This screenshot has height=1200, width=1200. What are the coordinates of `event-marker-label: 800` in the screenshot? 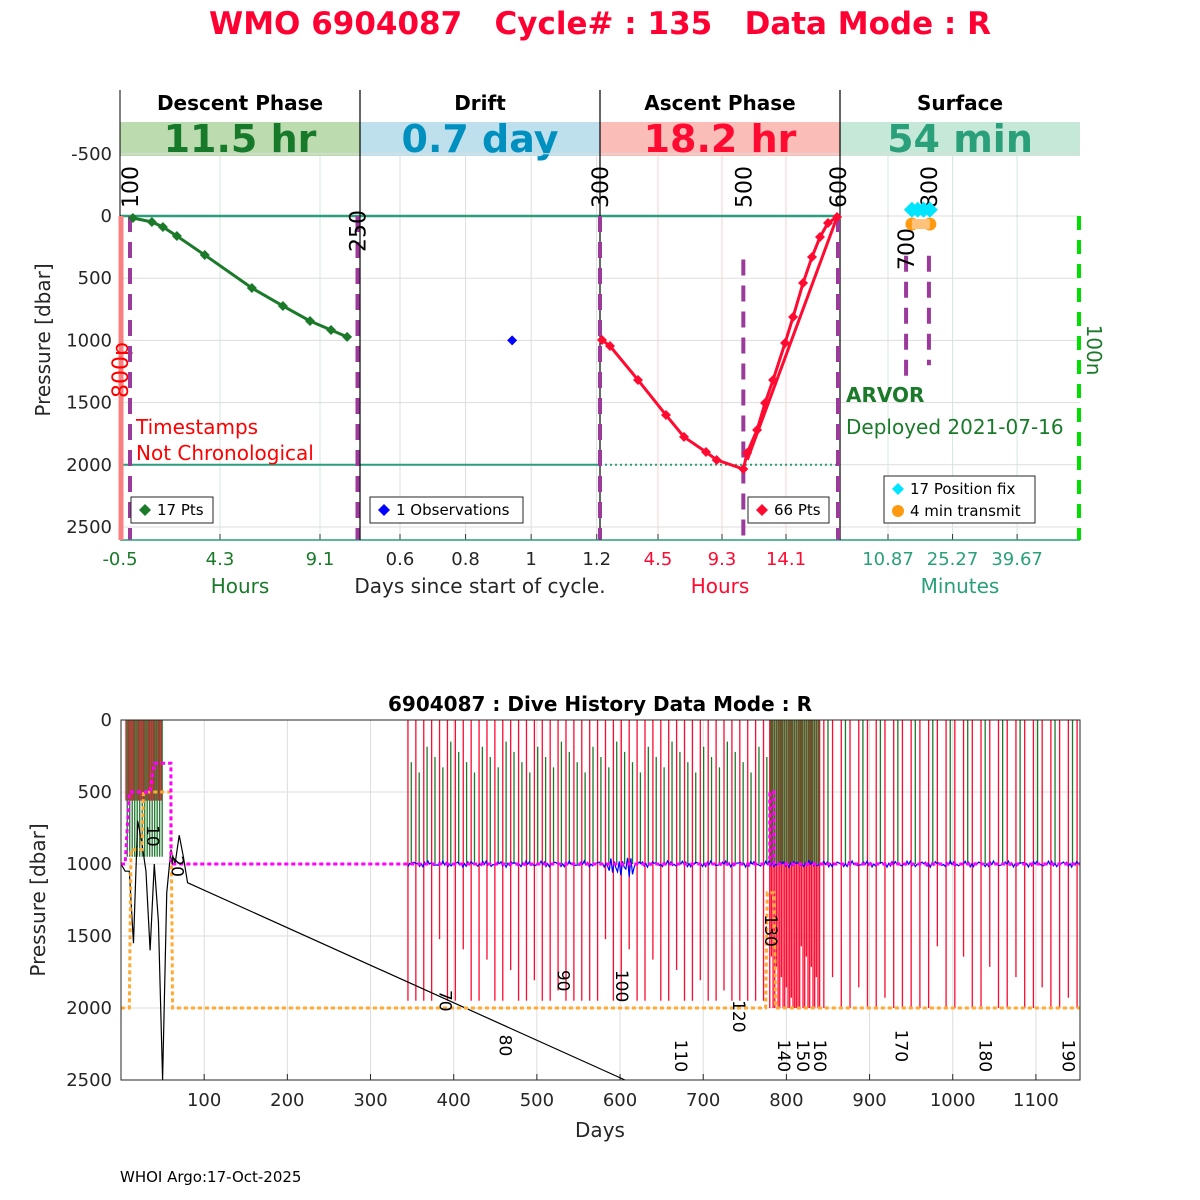 It's located at (930, 187).